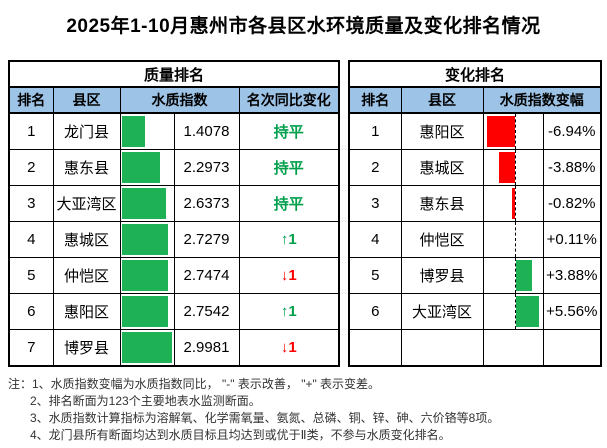 The height and width of the screenshot is (448, 607). I want to click on change-pct-cell: -0.82%, so click(572, 203).